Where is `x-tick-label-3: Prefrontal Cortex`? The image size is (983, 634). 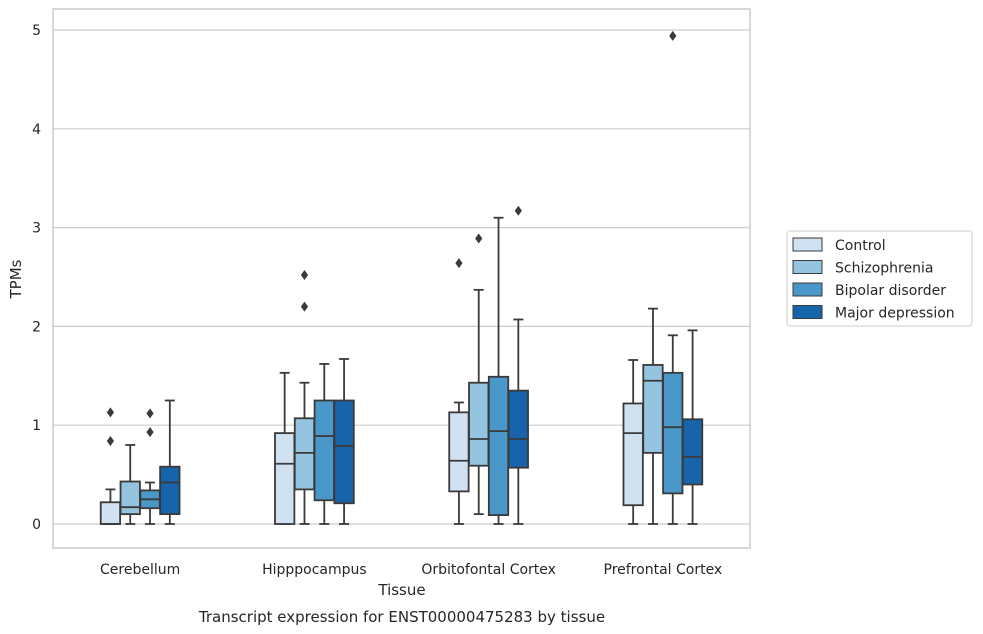 x-tick-label-3: Prefrontal Cortex is located at coordinates (663, 570).